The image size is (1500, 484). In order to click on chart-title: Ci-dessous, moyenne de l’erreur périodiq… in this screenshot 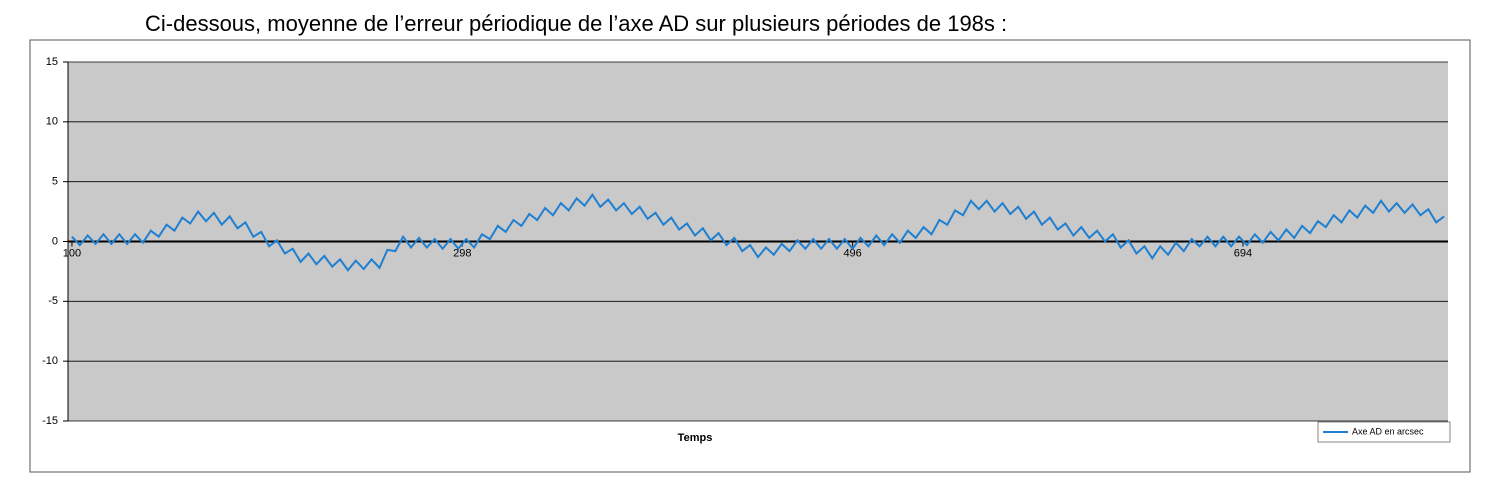, I will do `click(576, 23)`.